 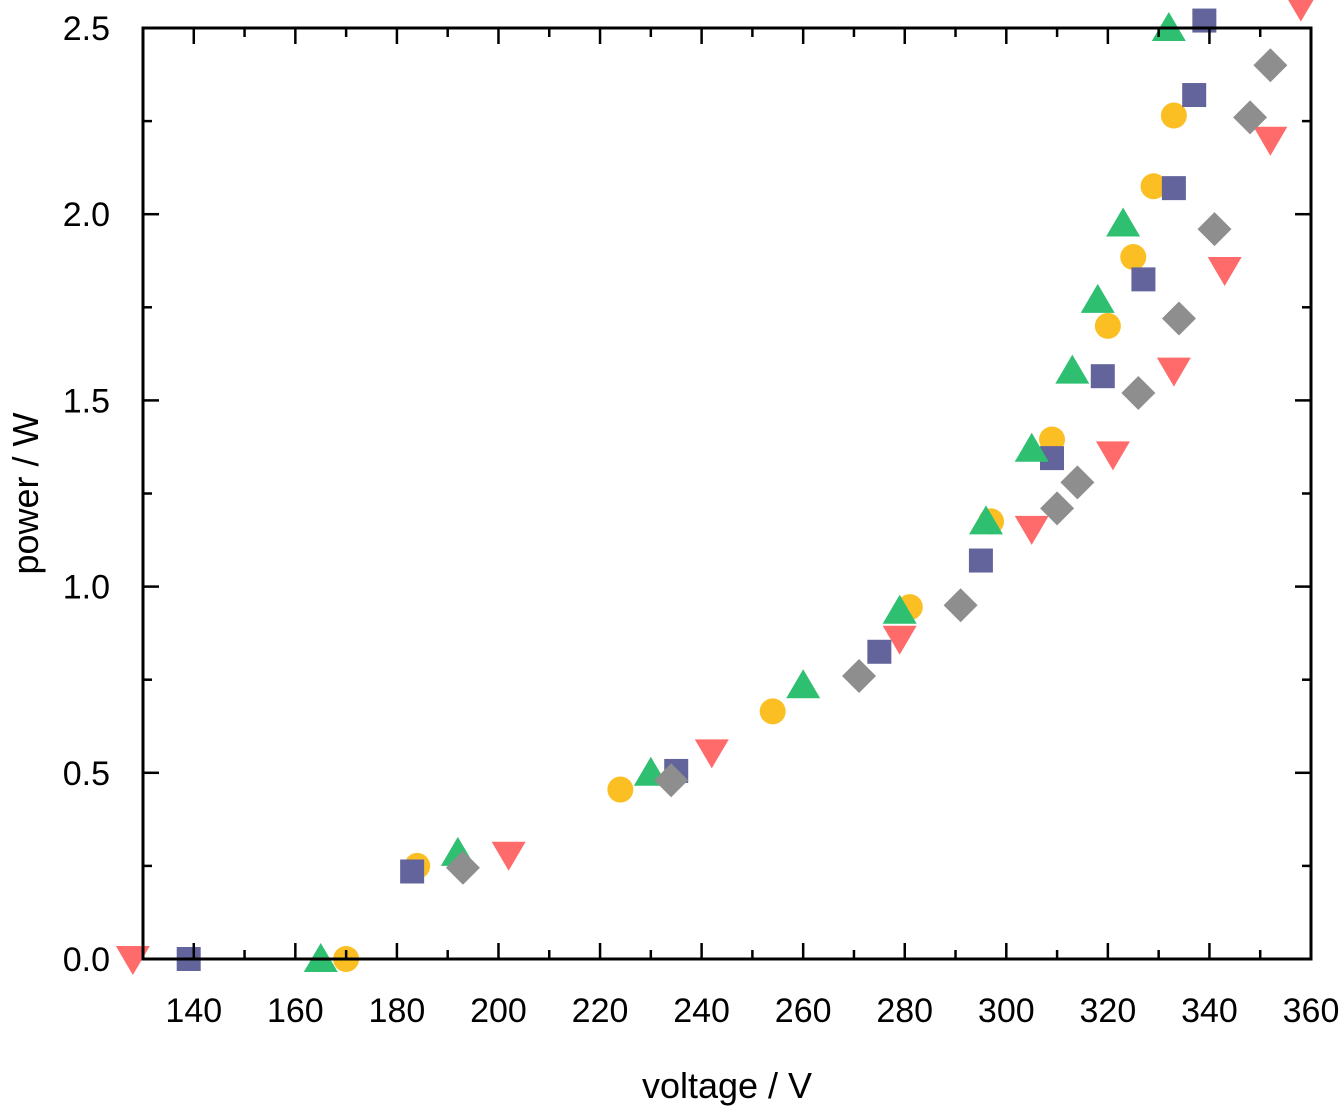 I want to click on y-tick-label: 0.0, so click(x=86, y=960).